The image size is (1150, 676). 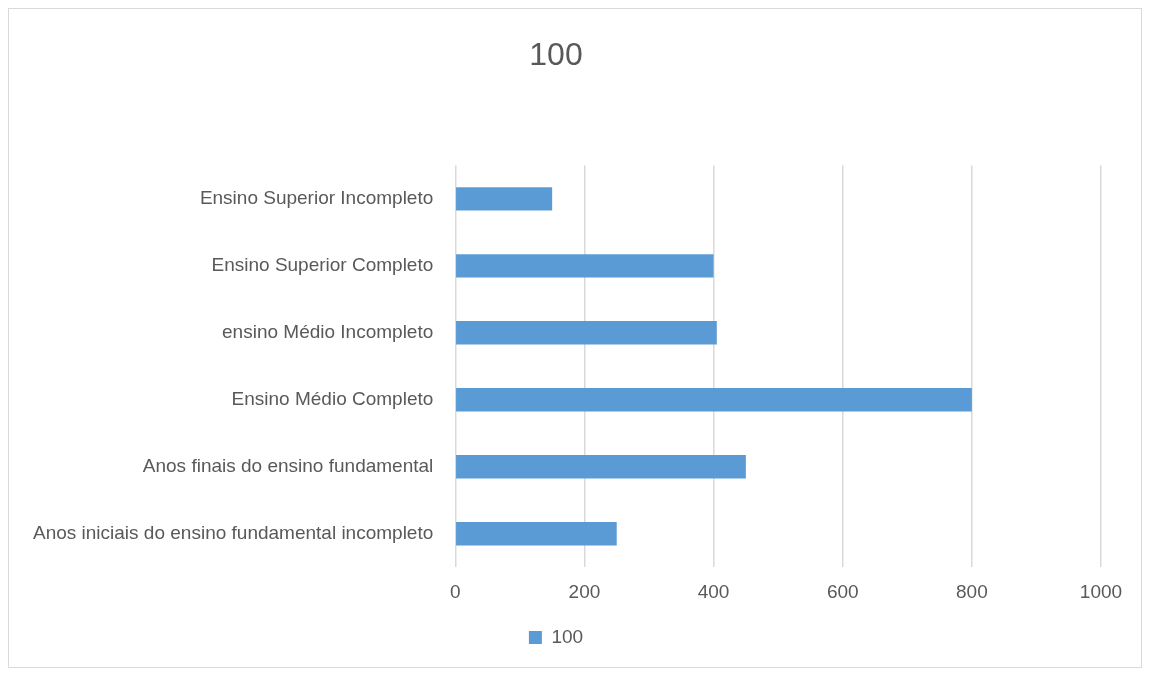 I want to click on legend-label: 100, so click(x=567, y=636).